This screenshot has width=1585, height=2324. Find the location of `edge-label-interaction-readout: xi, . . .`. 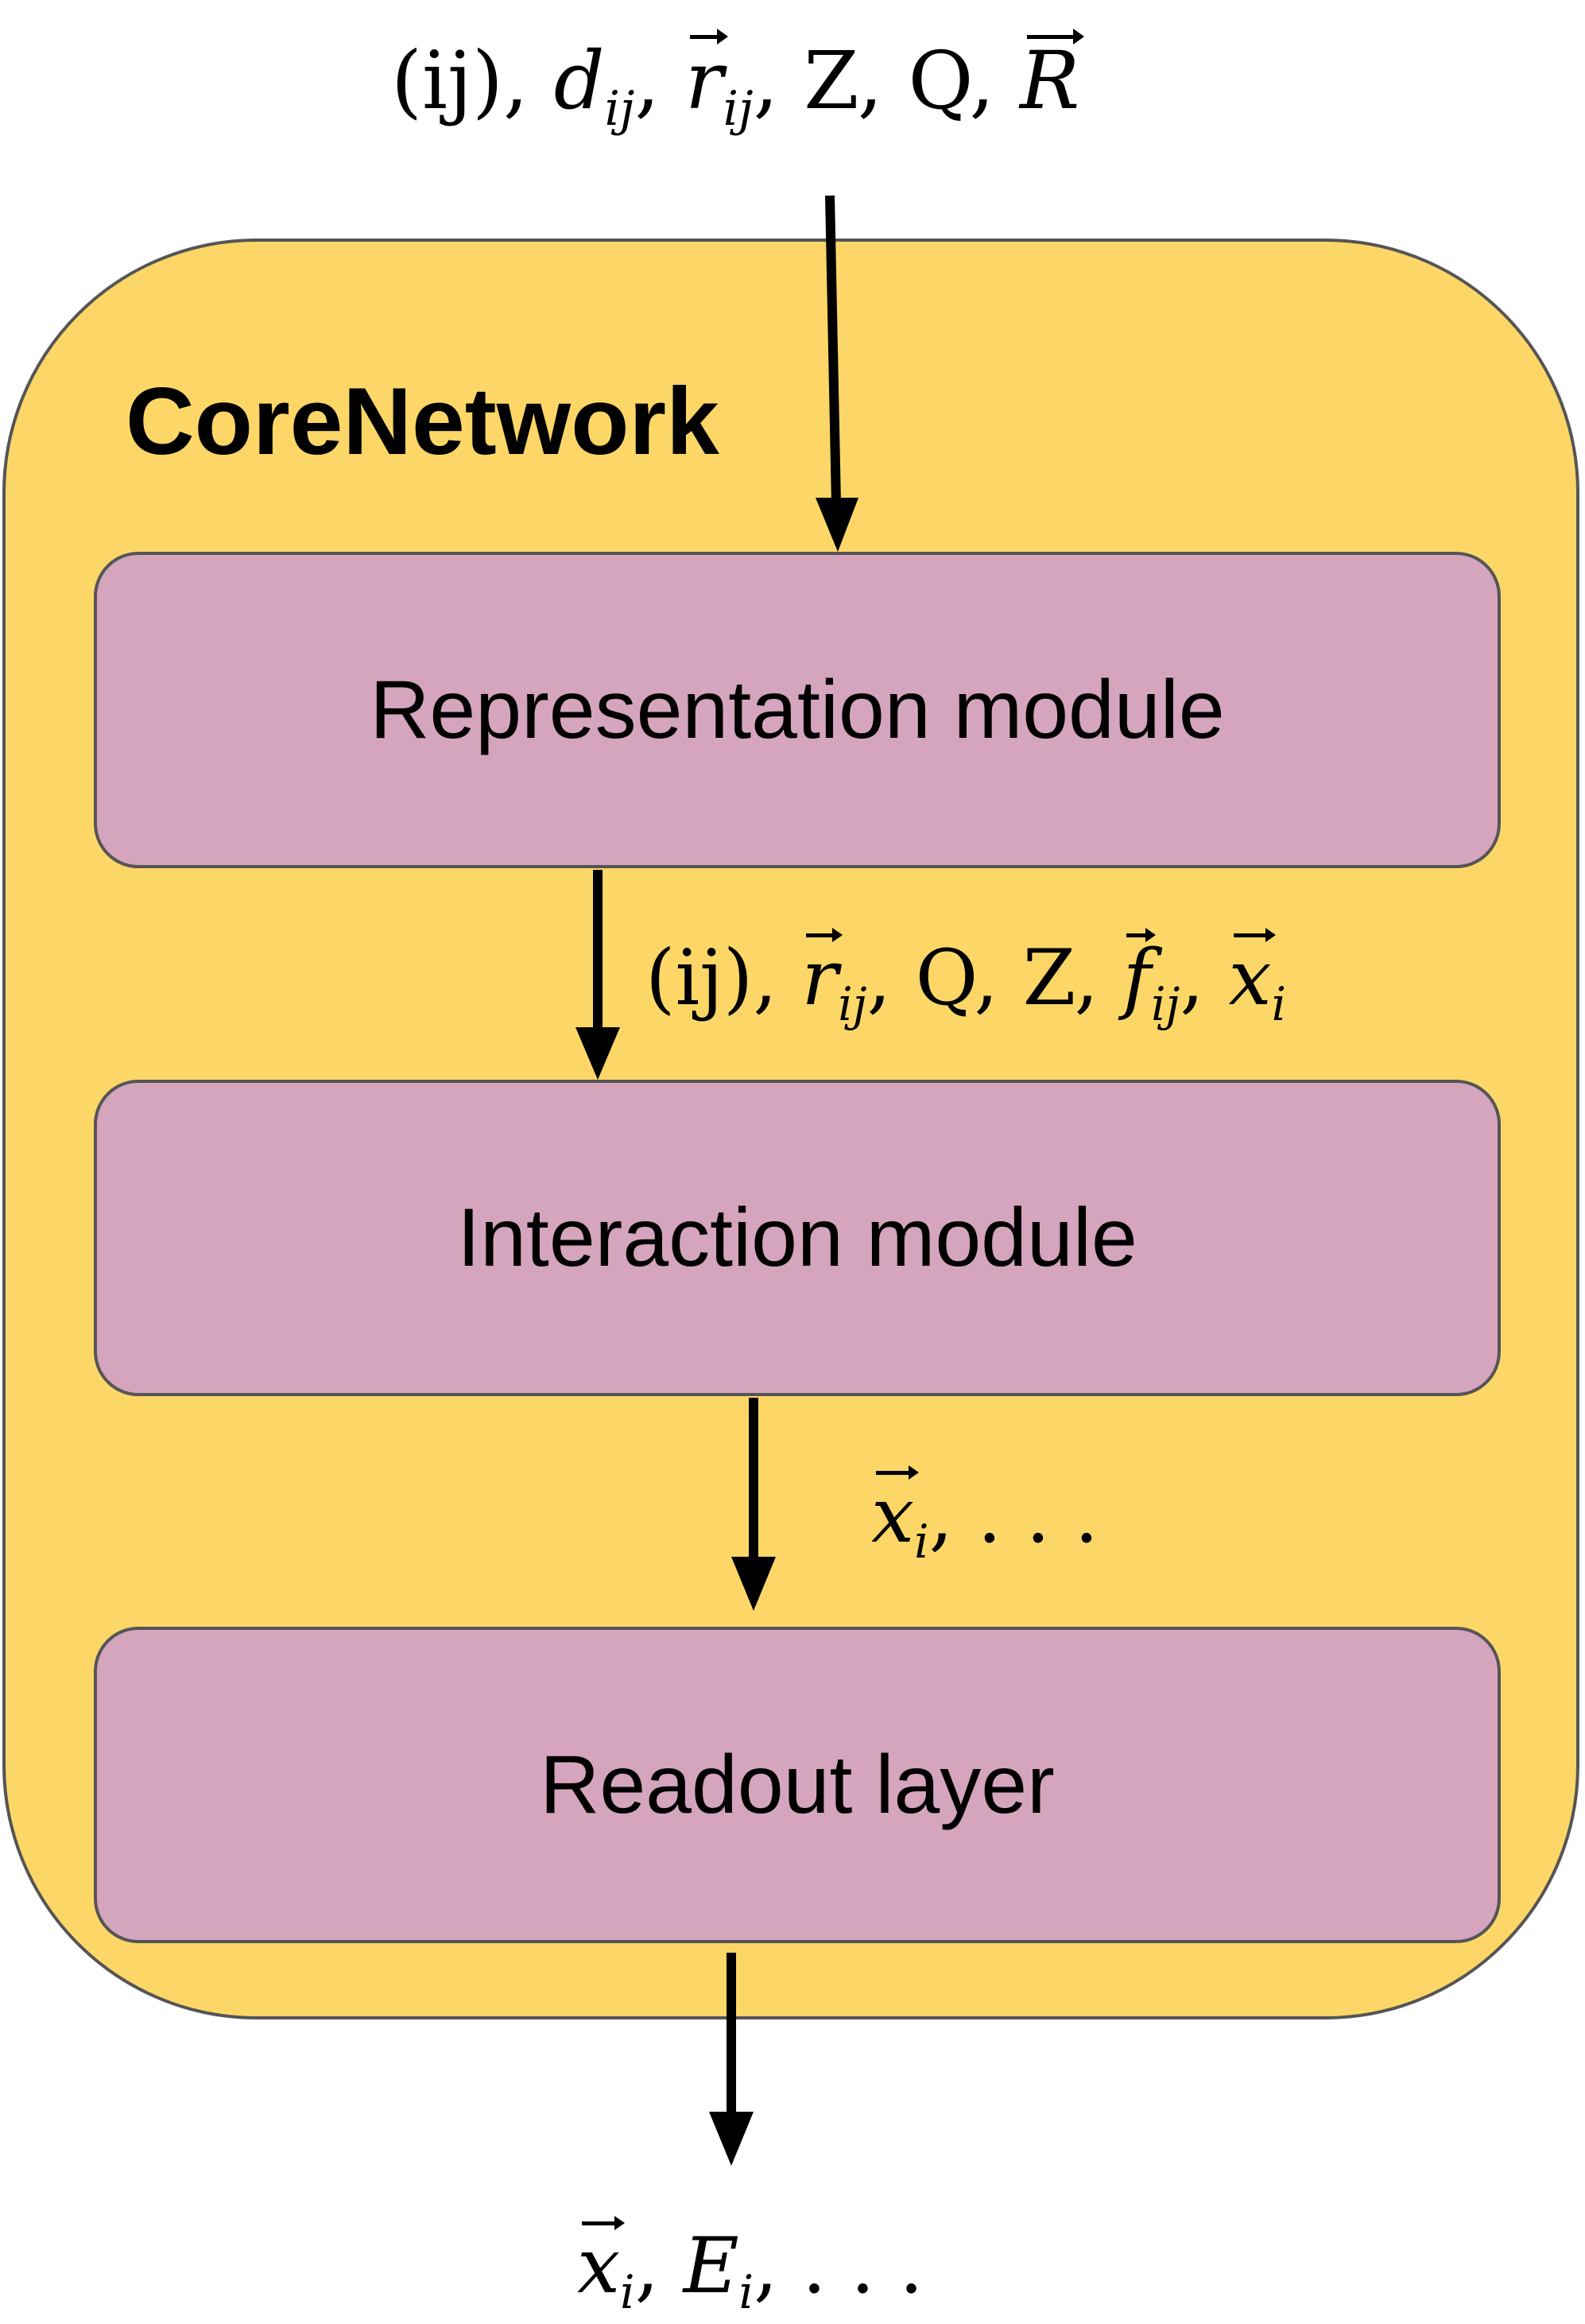

edge-label-interaction-readout: xi, . . . is located at coordinates (985, 1515).